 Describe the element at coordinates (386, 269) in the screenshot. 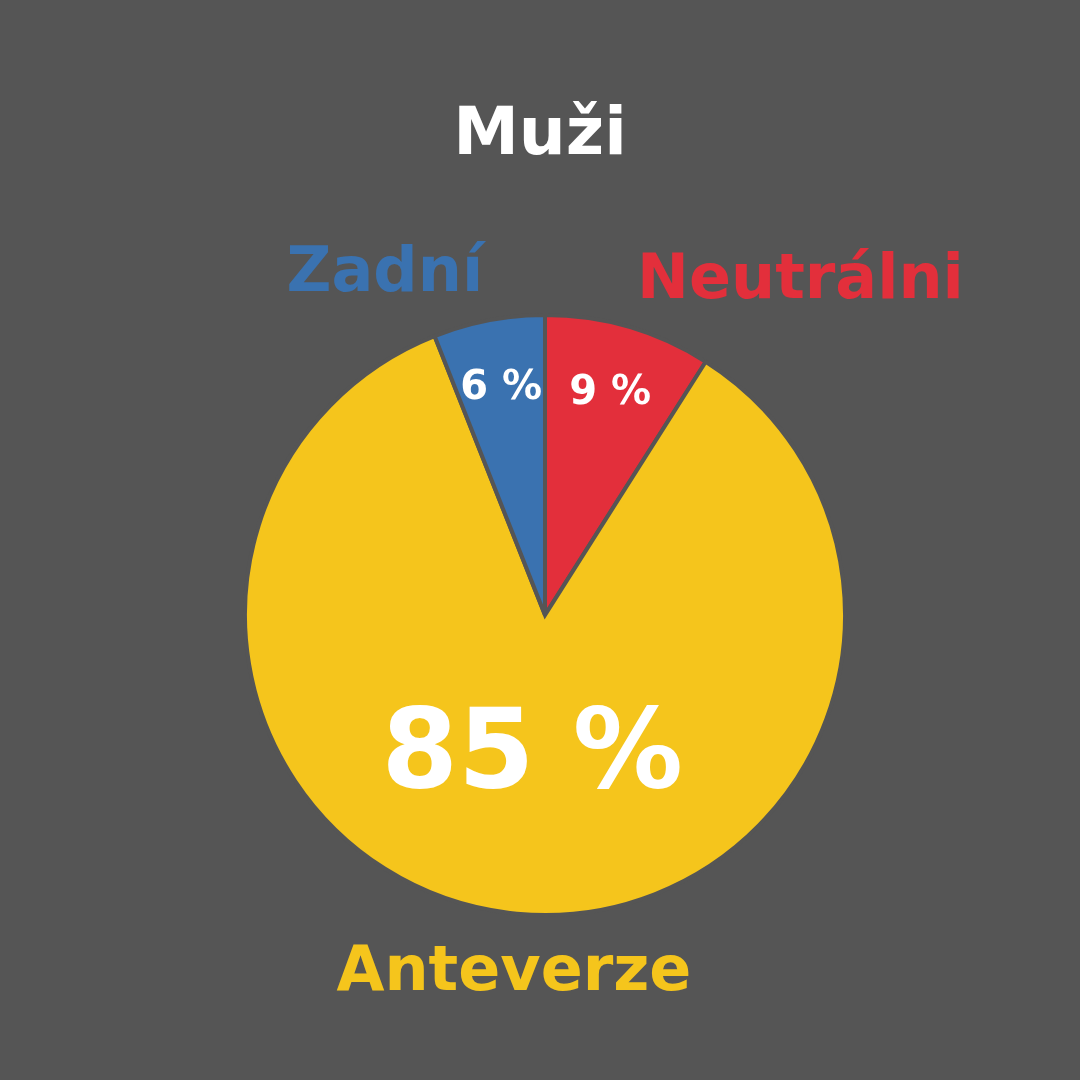

I see `slice-label: Zadní` at that location.